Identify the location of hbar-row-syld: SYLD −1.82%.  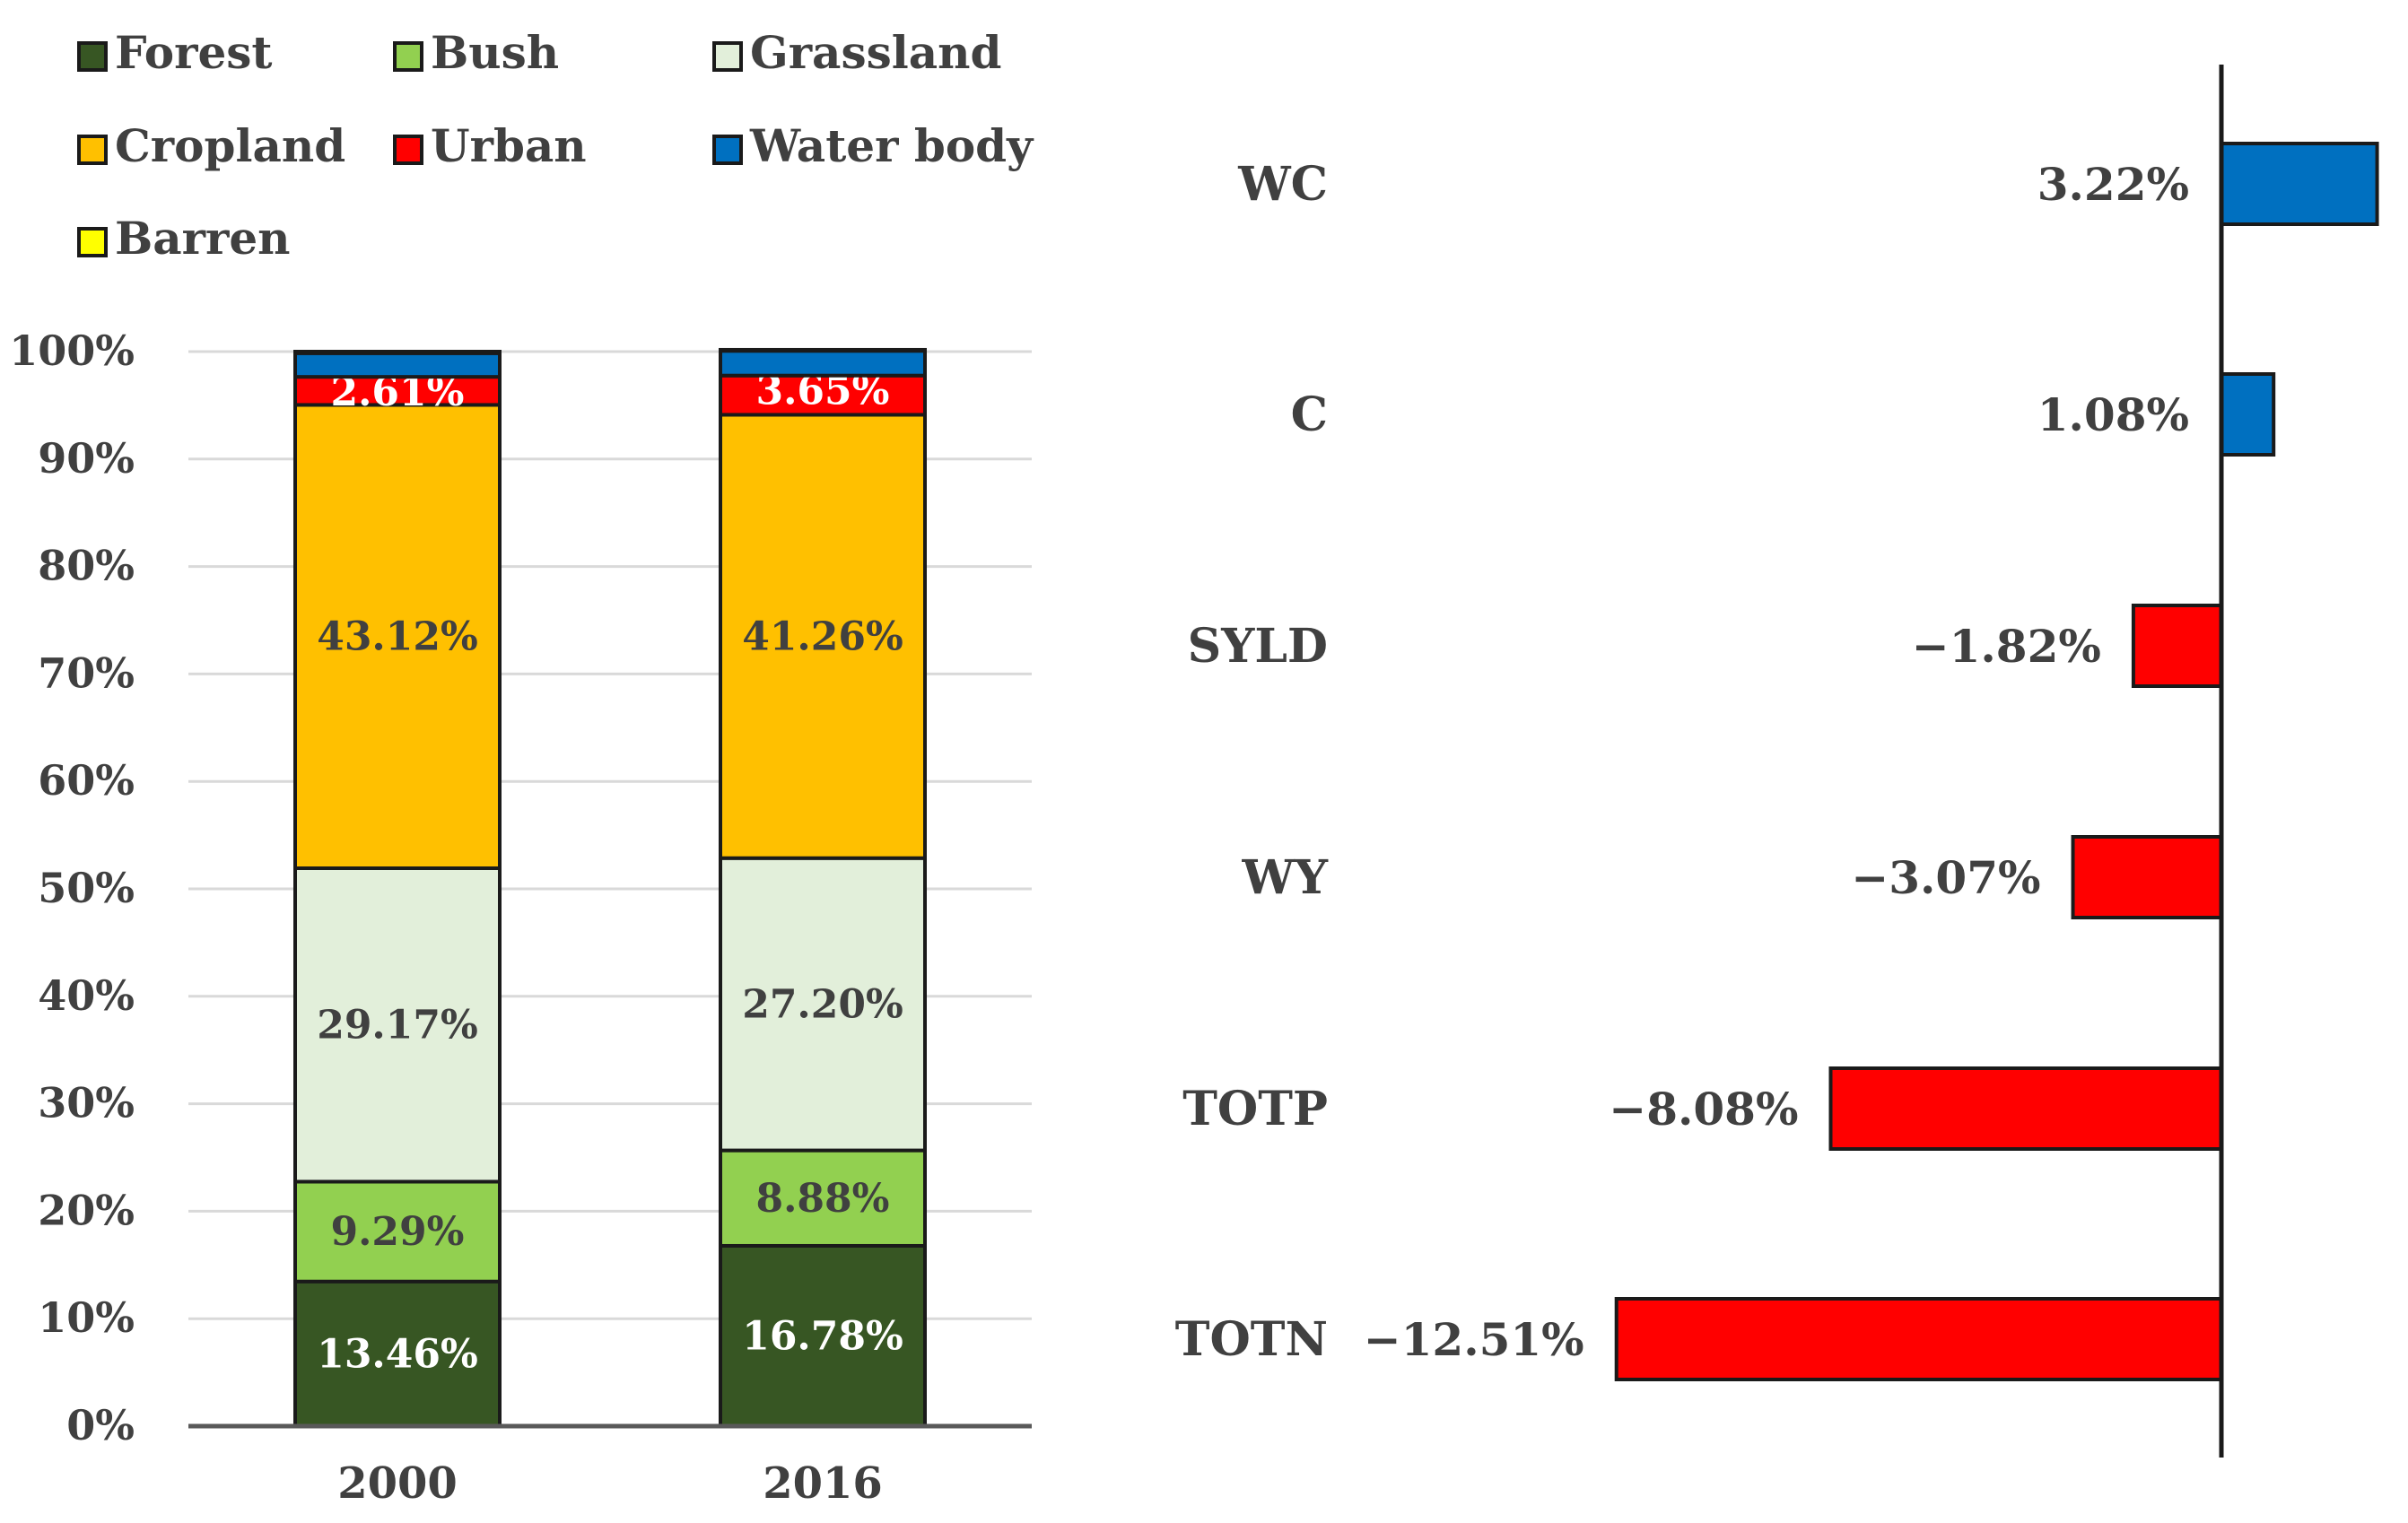
(1706, 646).